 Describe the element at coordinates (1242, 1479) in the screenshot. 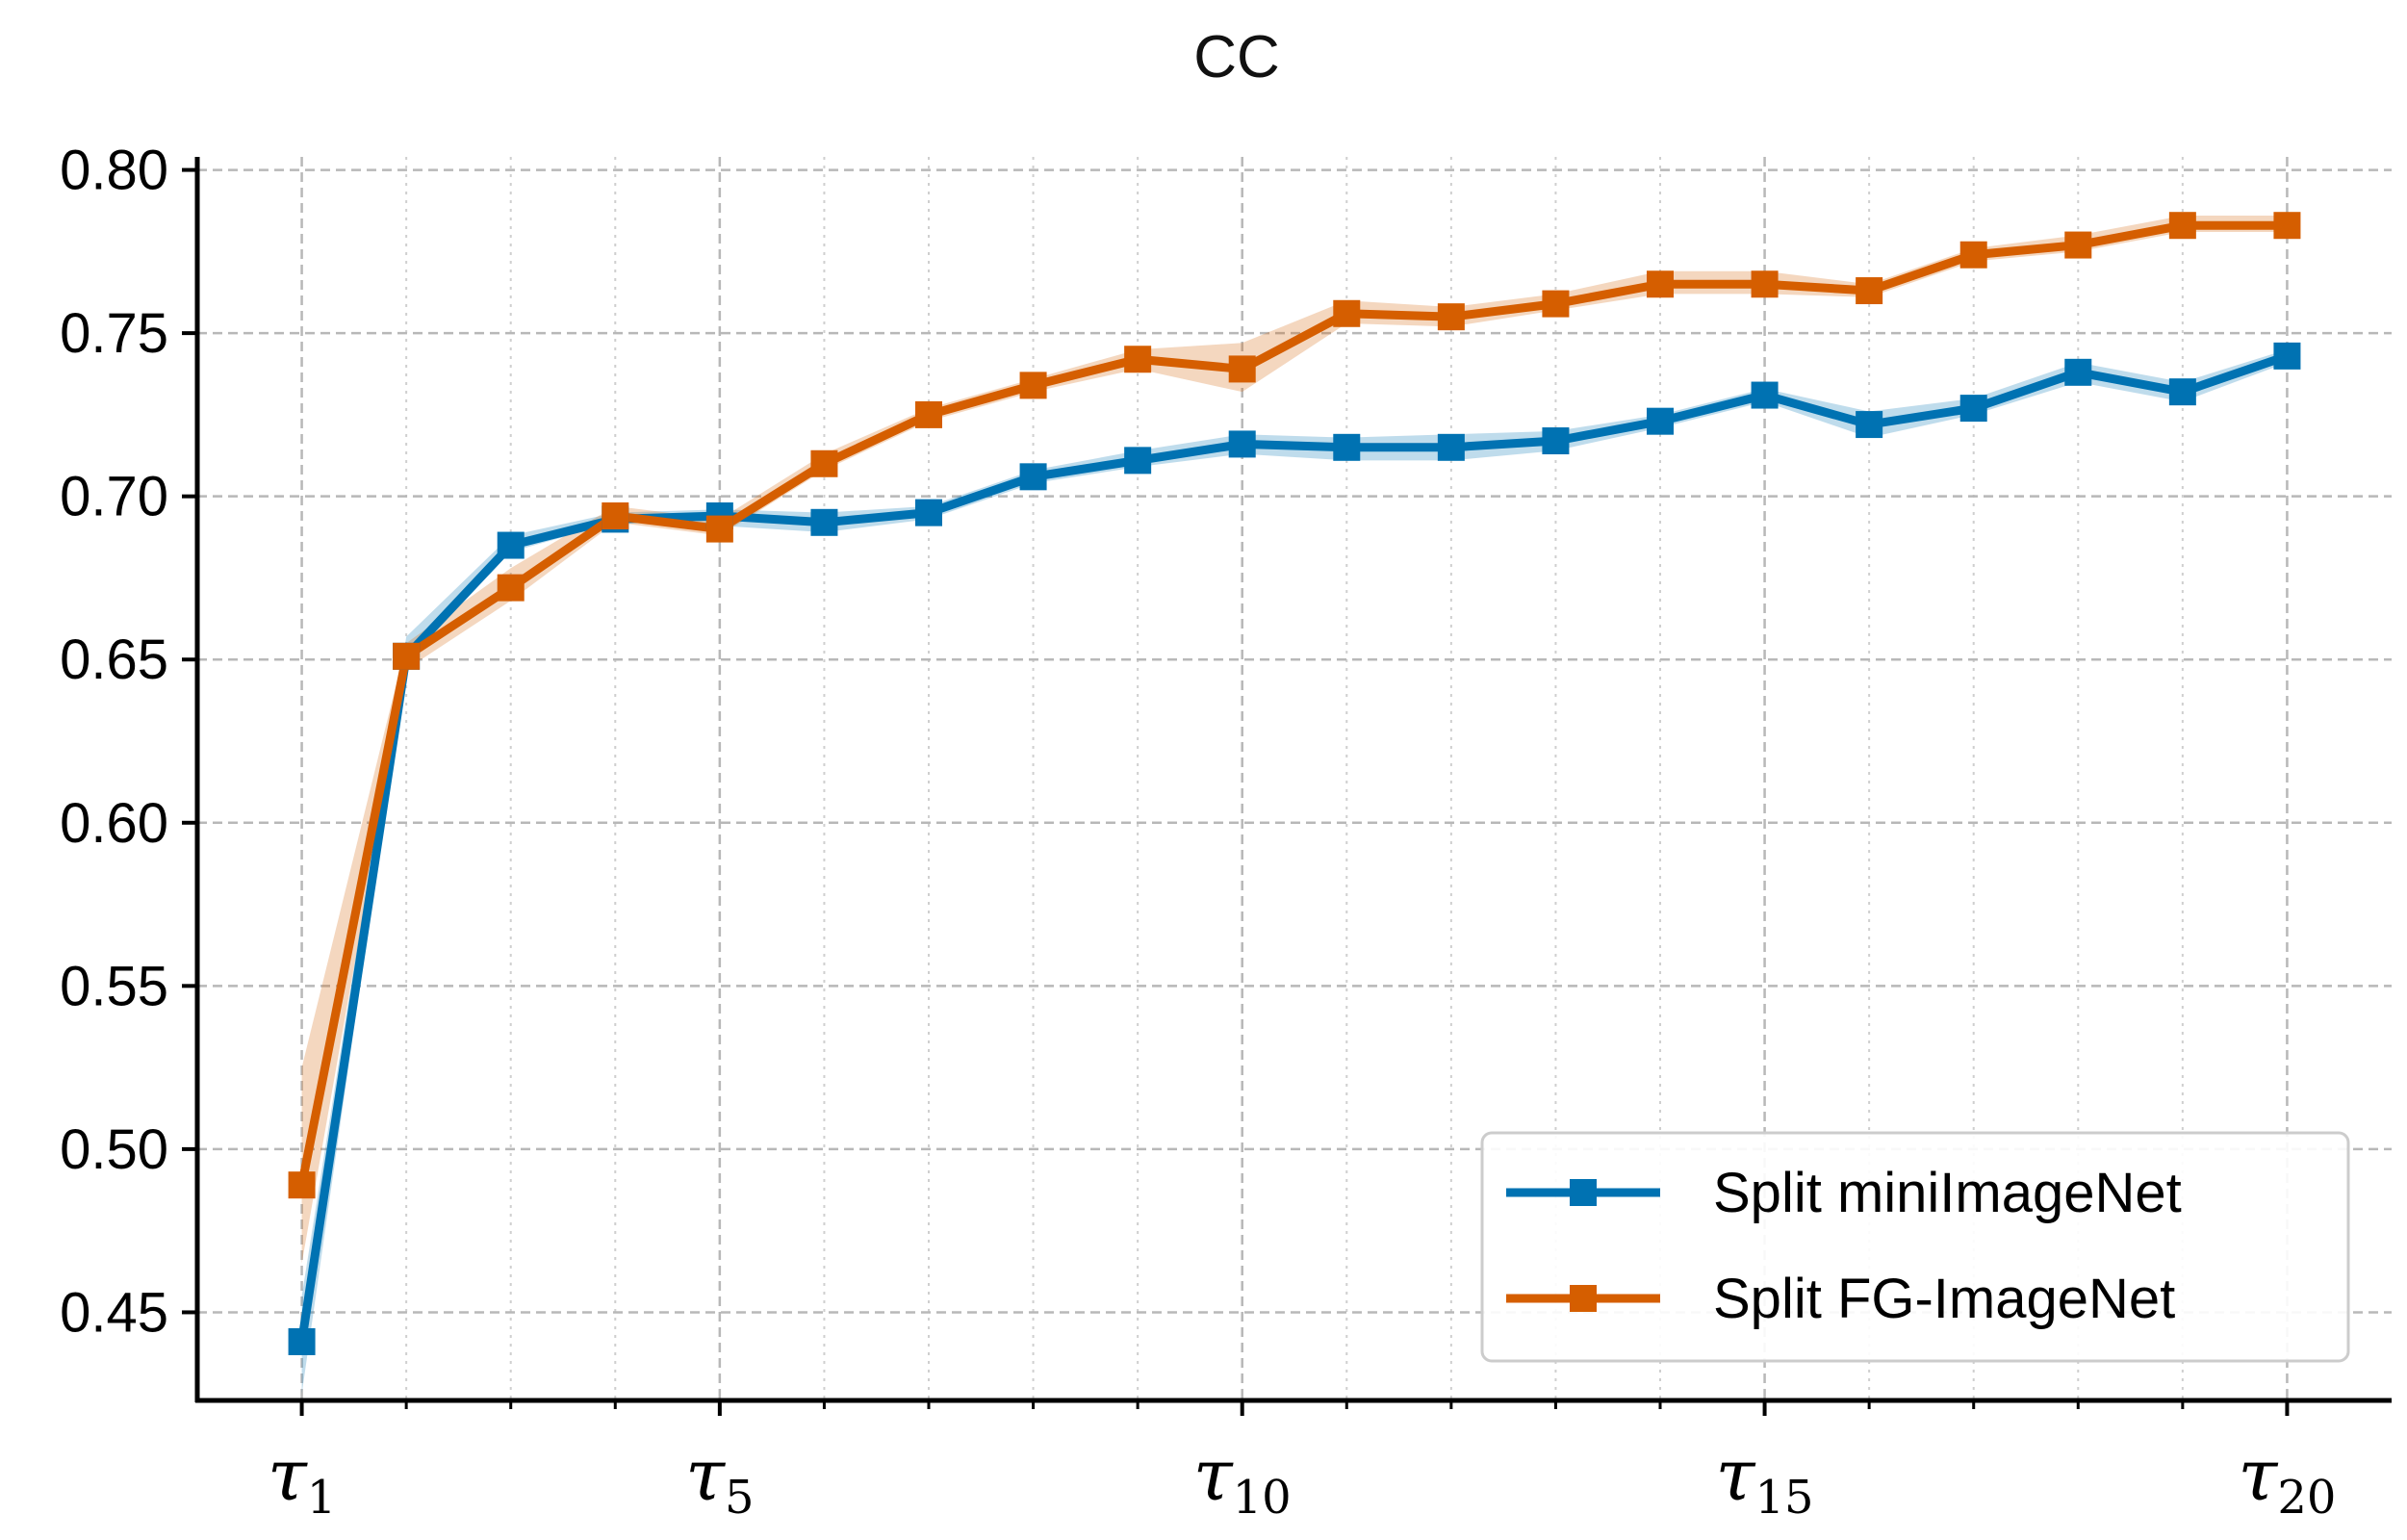

I see `x-tick-label: τ10` at that location.